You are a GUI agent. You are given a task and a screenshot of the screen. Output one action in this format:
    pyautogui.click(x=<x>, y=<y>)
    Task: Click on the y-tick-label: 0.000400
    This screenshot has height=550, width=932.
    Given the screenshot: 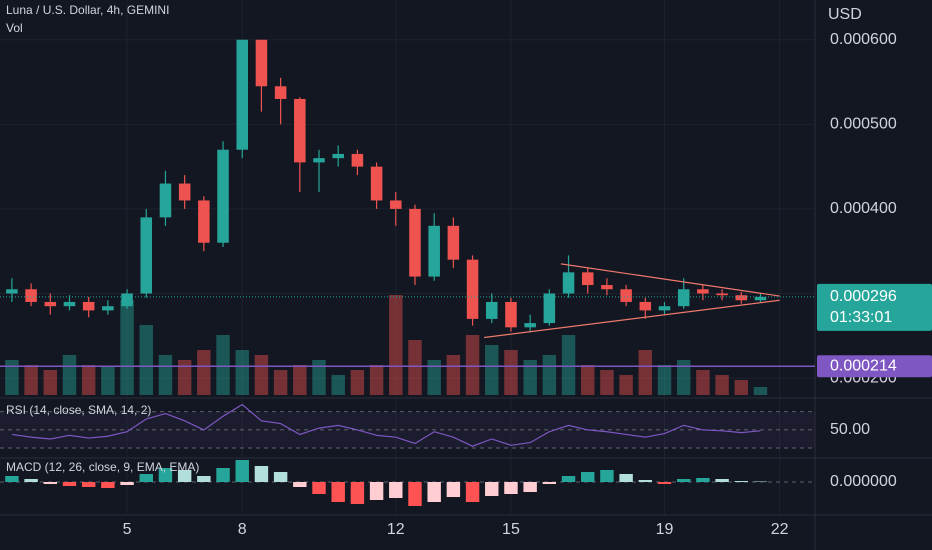 What is the action you would take?
    pyautogui.click(x=863, y=208)
    